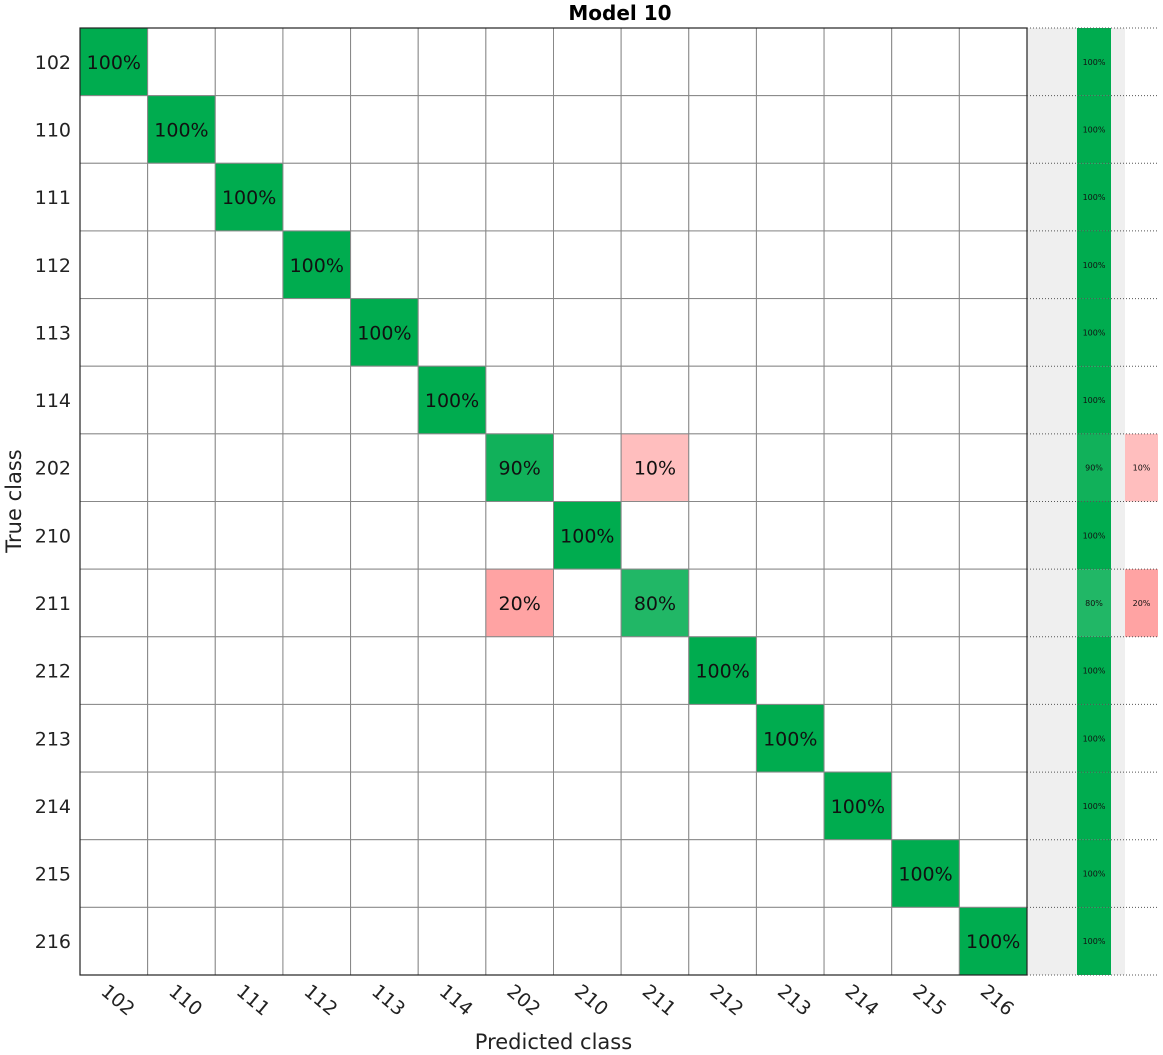 This screenshot has height=1055, width=1163. What do you see at coordinates (727, 1000) in the screenshot?
I see `x-tick-label: 212` at bounding box center [727, 1000].